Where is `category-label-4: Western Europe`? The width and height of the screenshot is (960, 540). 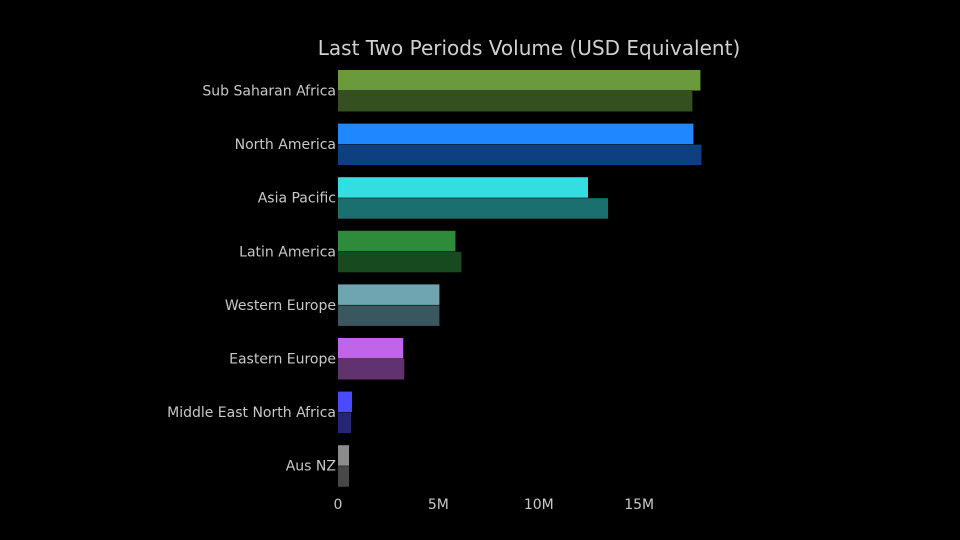 category-label-4: Western Europe is located at coordinates (280, 306).